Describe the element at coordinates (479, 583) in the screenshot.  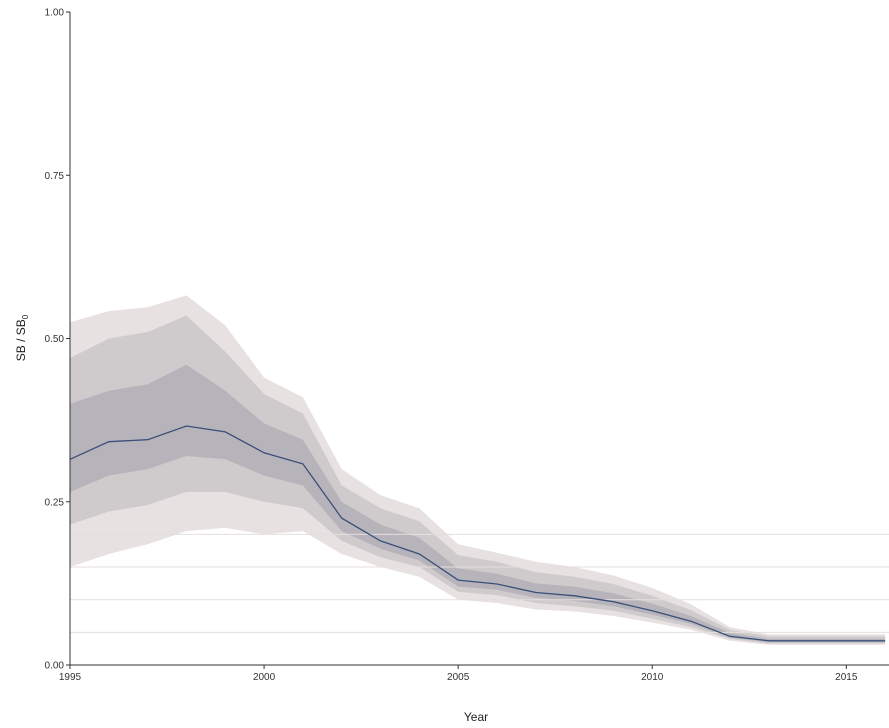
I see `reference-lines` at that location.